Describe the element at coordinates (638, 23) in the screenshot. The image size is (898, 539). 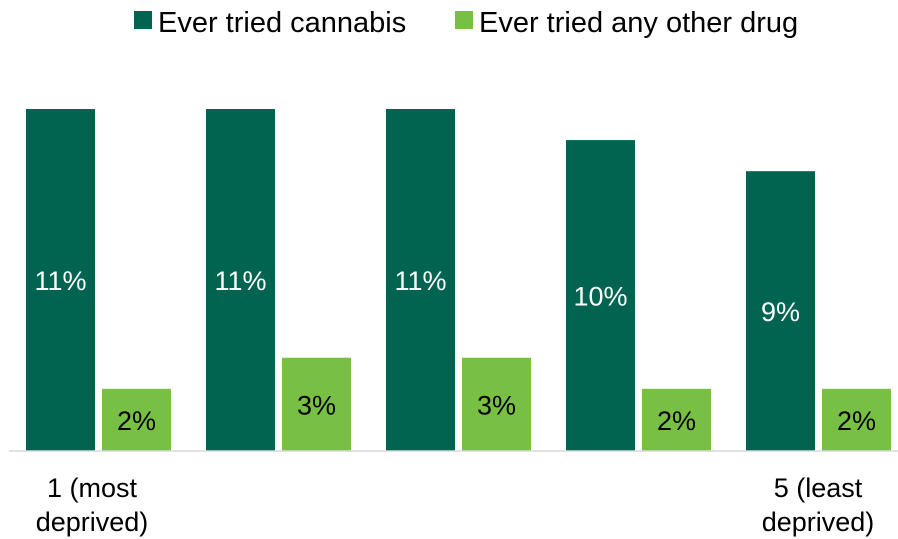
I see `legend-label-other-drug: Ever tried any other drug` at that location.